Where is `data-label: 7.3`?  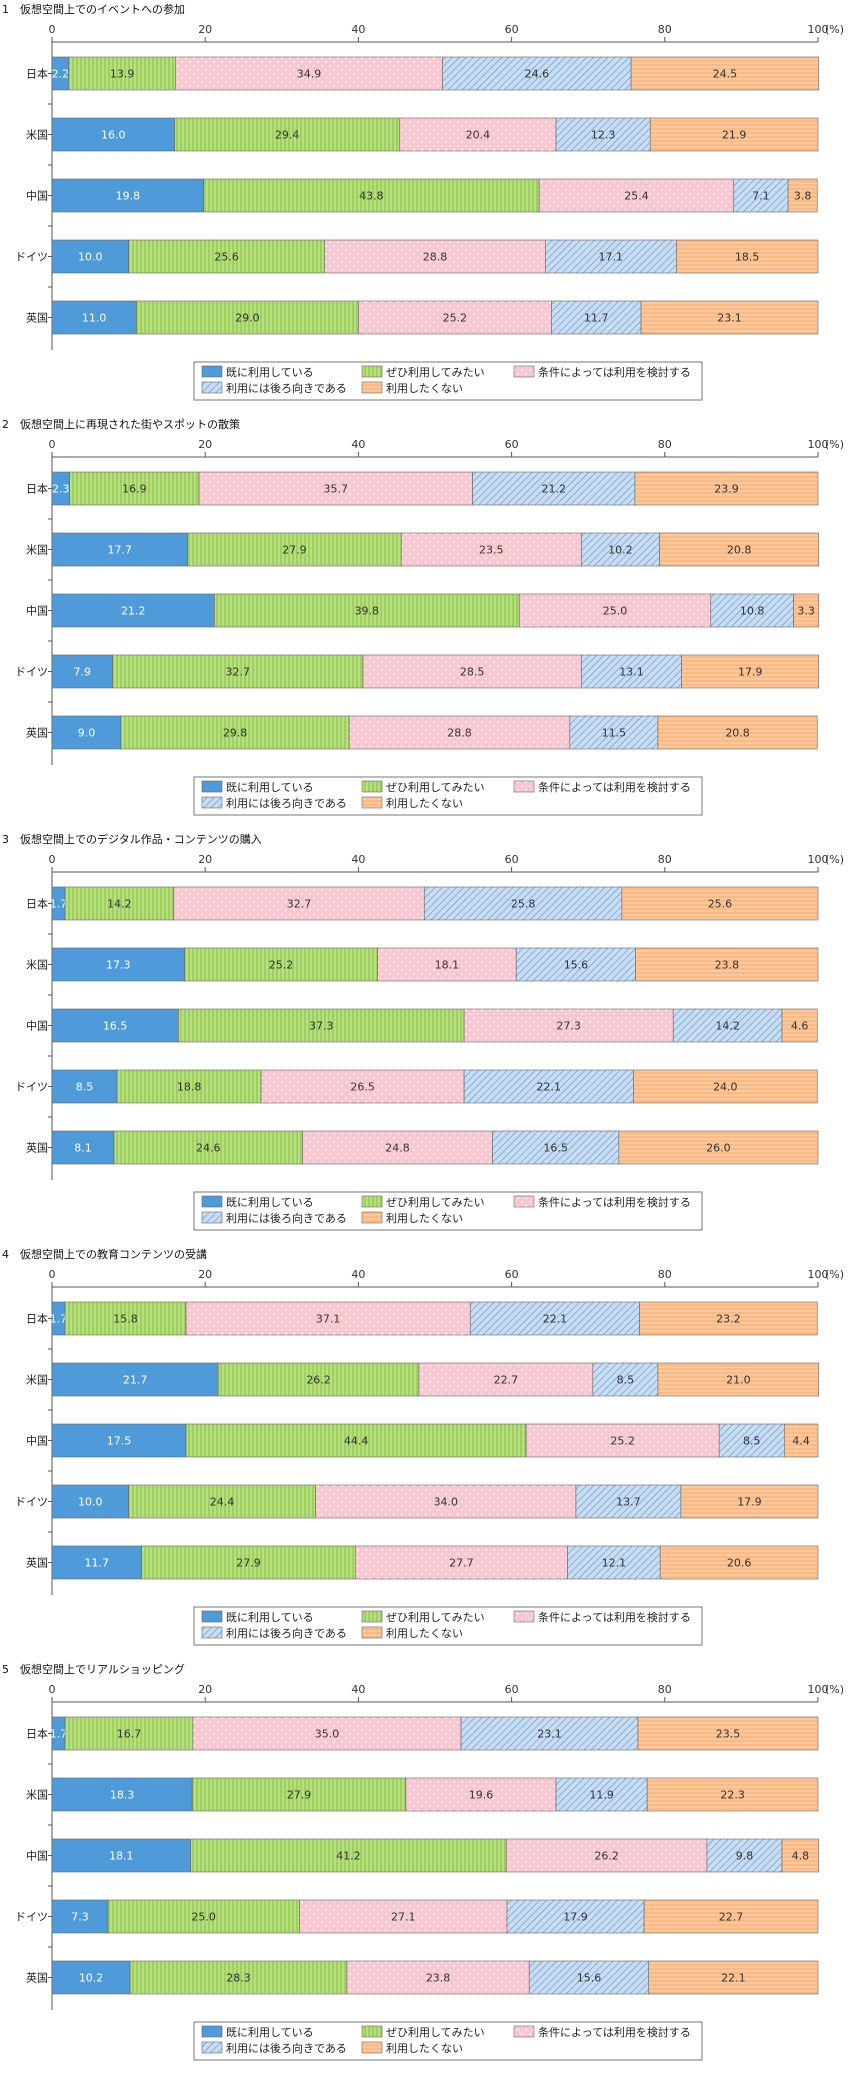 data-label: 7.3 is located at coordinates (80, 1917).